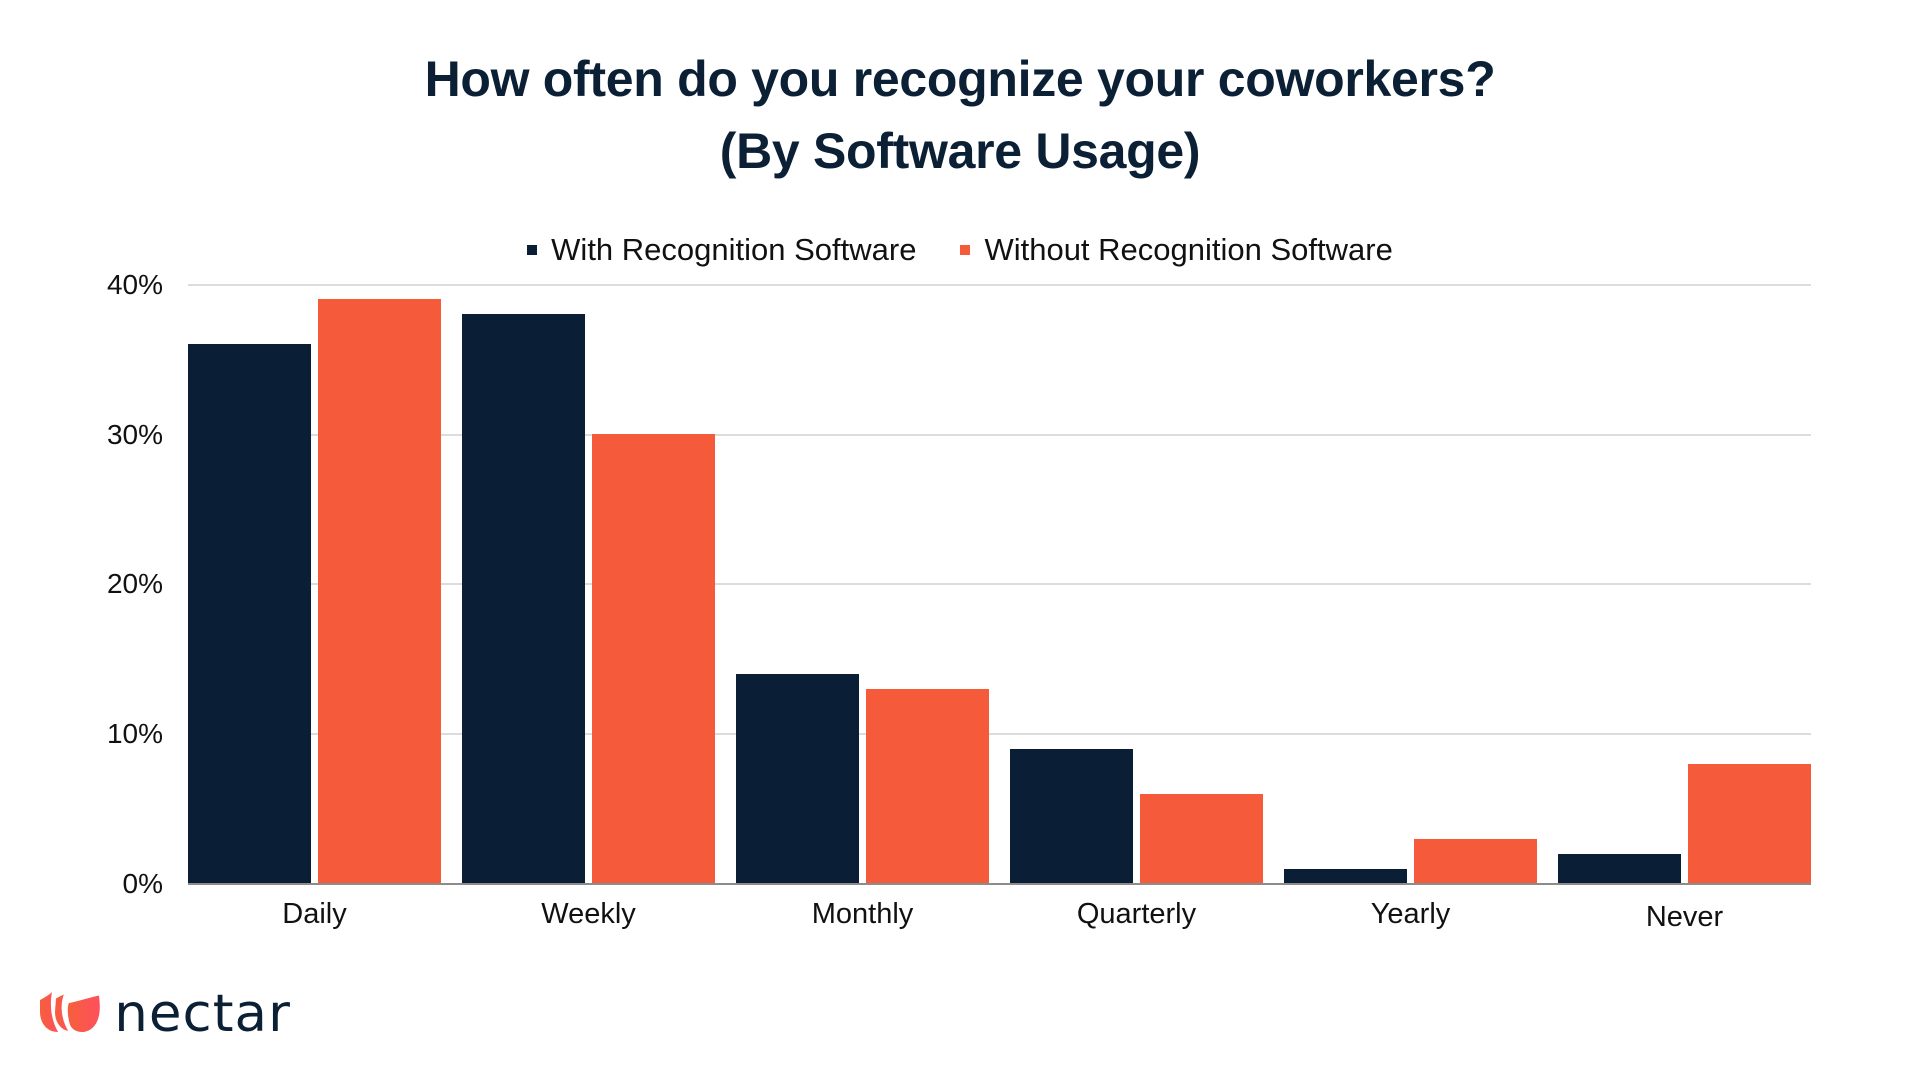 This screenshot has height=1080, width=1920. I want to click on bar-weekly-with-software, so click(523, 599).